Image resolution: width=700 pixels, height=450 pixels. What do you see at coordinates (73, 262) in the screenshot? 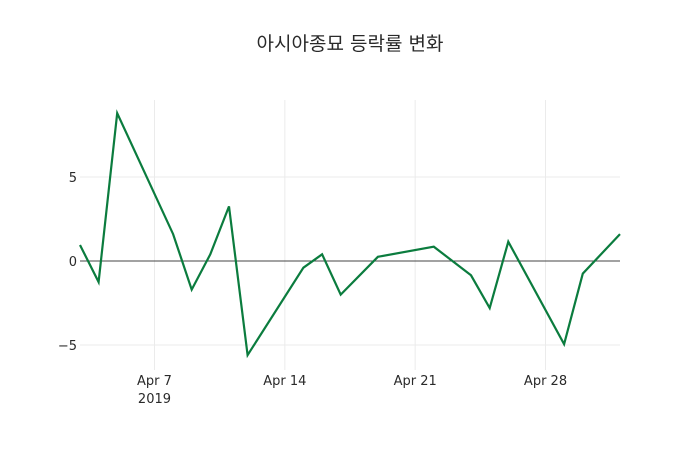
I see `y-tick-label: 0` at bounding box center [73, 262].